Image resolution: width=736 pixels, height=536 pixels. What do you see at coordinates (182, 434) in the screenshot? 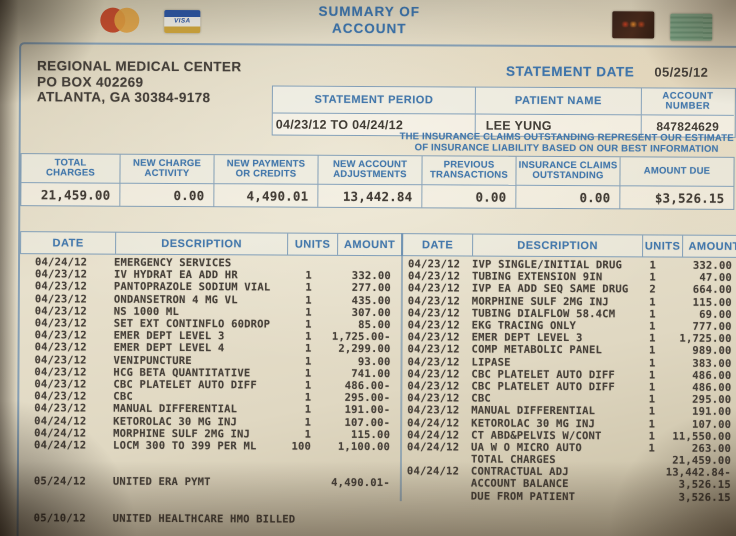
I see `cell-desc: MORPHINE SULF 2MG INJ` at bounding box center [182, 434].